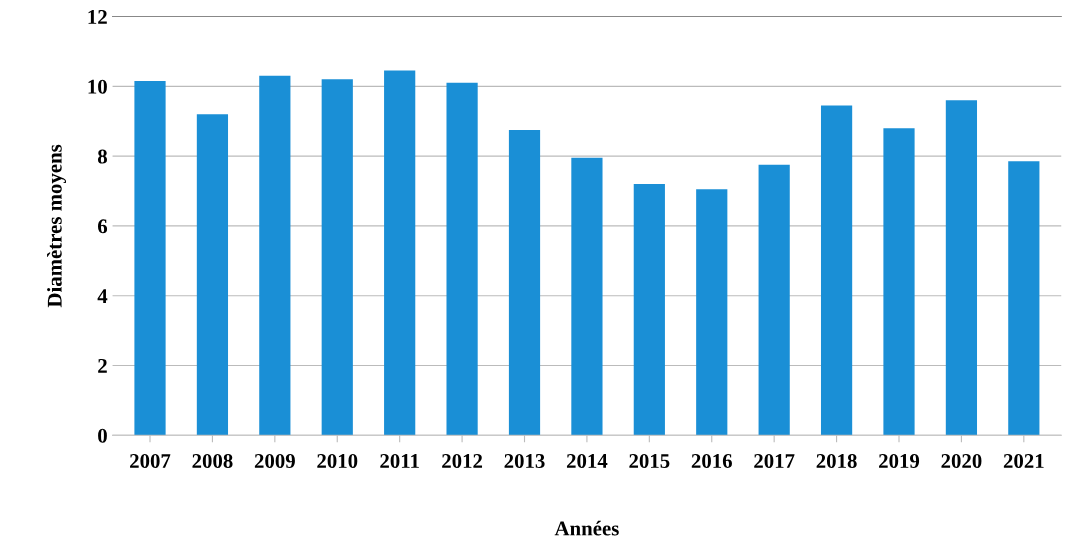 This screenshot has width=1072, height=551. What do you see at coordinates (212, 461) in the screenshot?
I see `x-tick-label: 2008` at bounding box center [212, 461].